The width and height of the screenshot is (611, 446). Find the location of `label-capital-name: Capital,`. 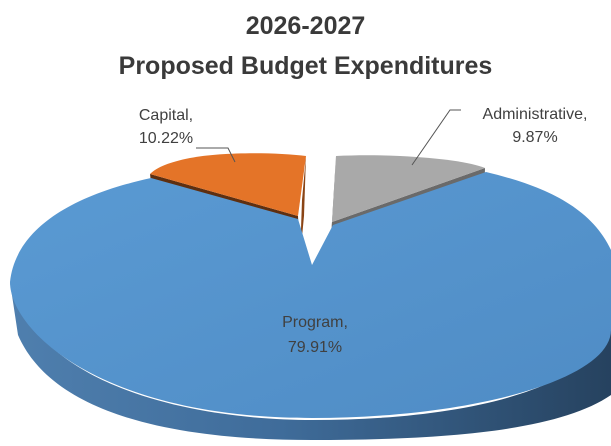

label-capital-name: Capital, is located at coordinates (166, 115).